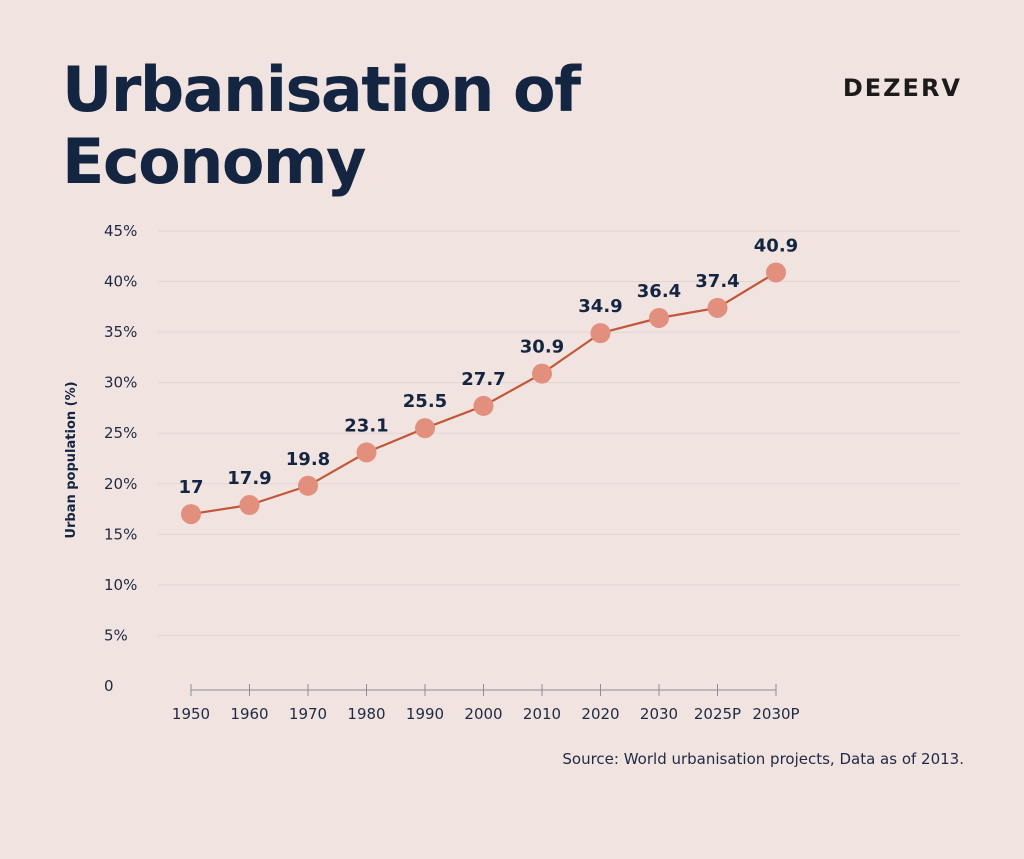 Image resolution: width=1024 pixels, height=859 pixels. What do you see at coordinates (116, 635) in the screenshot?
I see `y-tick-label: 5%` at bounding box center [116, 635].